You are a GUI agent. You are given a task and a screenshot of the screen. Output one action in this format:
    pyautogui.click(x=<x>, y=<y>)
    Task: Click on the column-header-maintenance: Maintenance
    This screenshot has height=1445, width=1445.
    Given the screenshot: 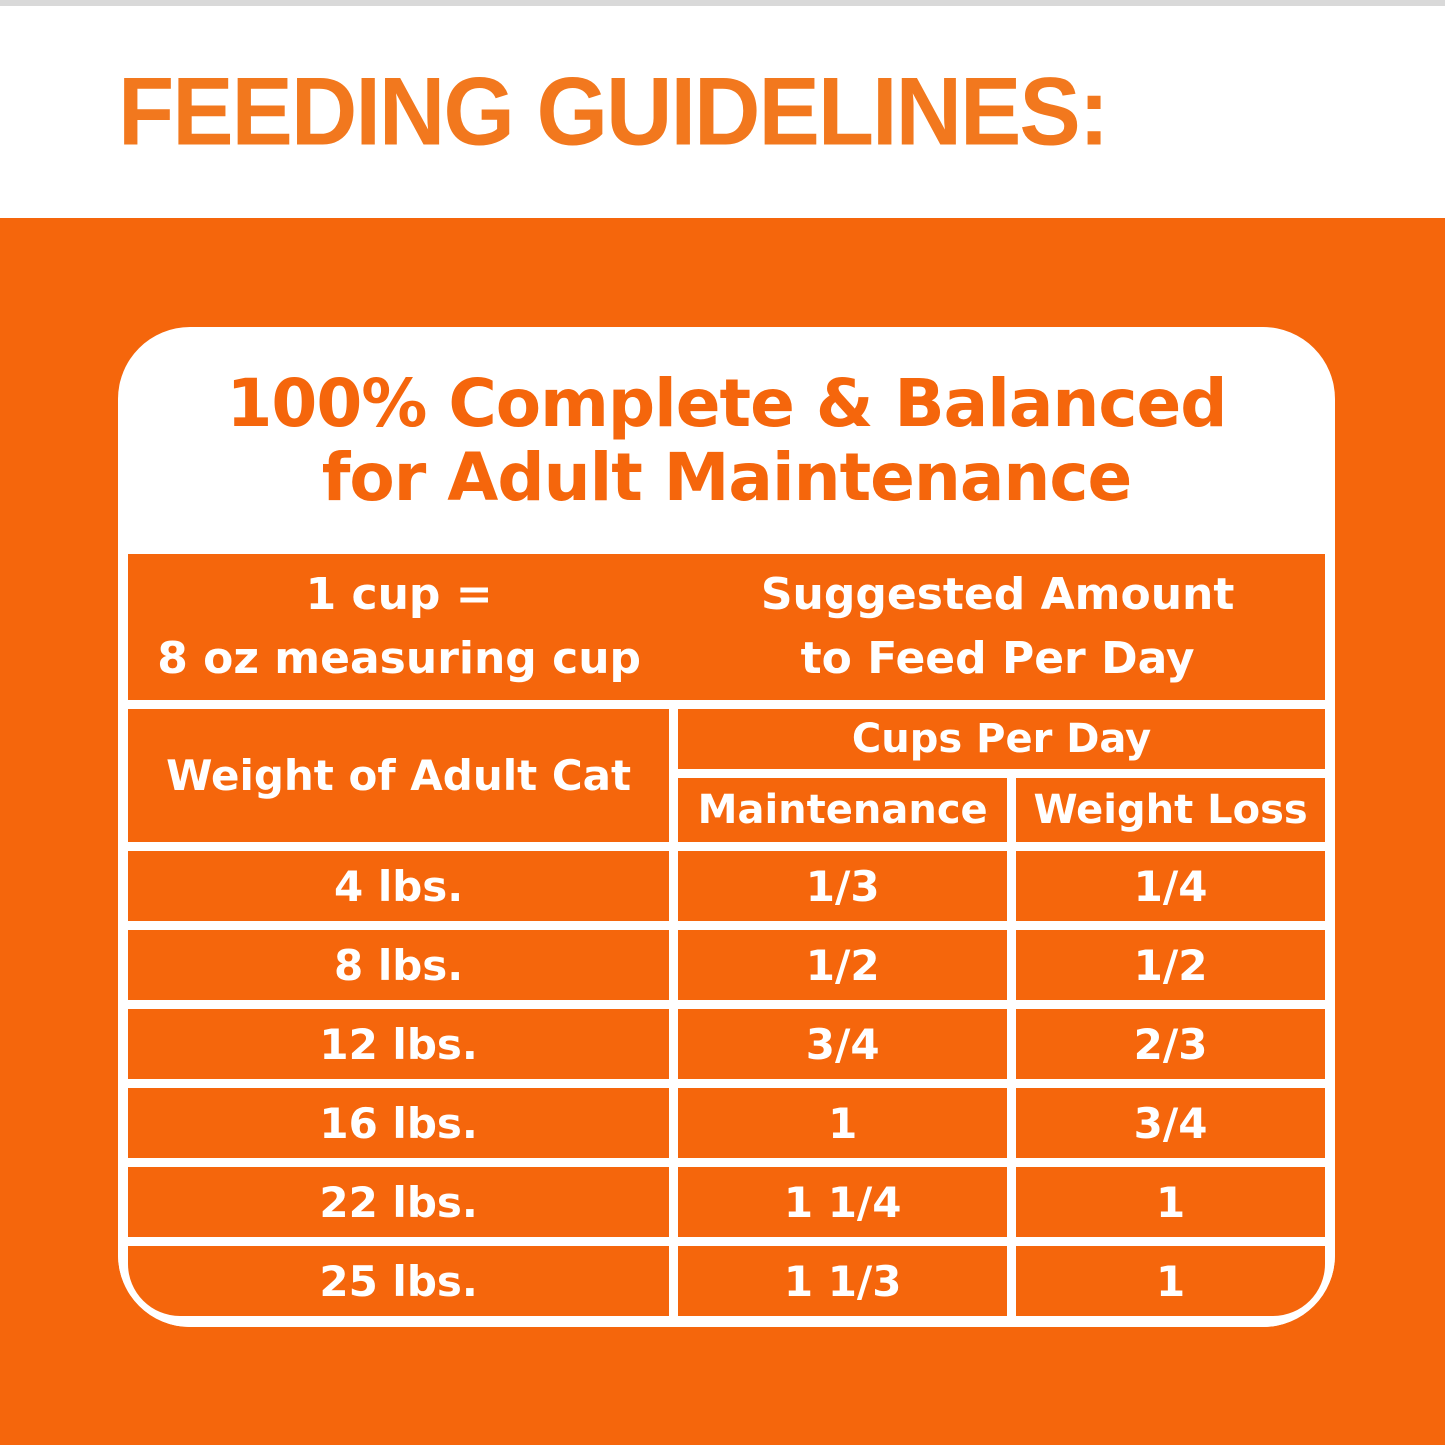 What is the action you would take?
    pyautogui.click(x=843, y=810)
    